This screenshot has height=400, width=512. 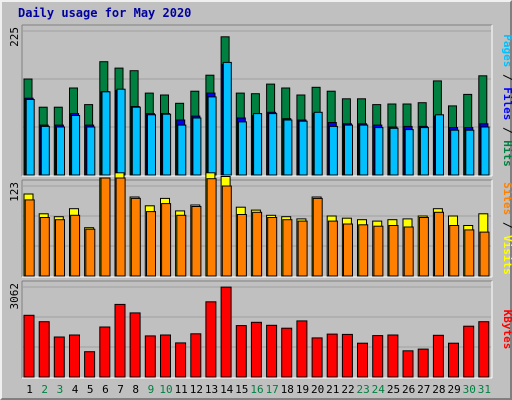 I want to click on panel-visits-sites-max-label: 123, so click(x=14, y=192).